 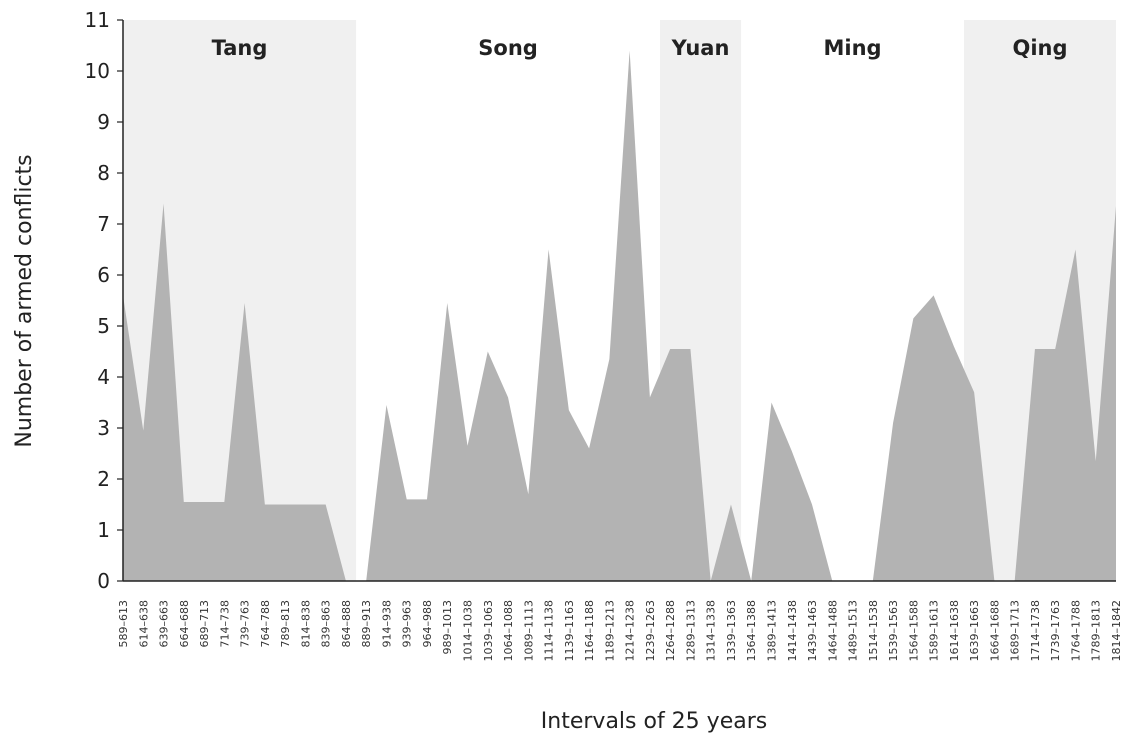 What do you see at coordinates (103, 275) in the screenshot?
I see `y-tick-label: 6` at bounding box center [103, 275].